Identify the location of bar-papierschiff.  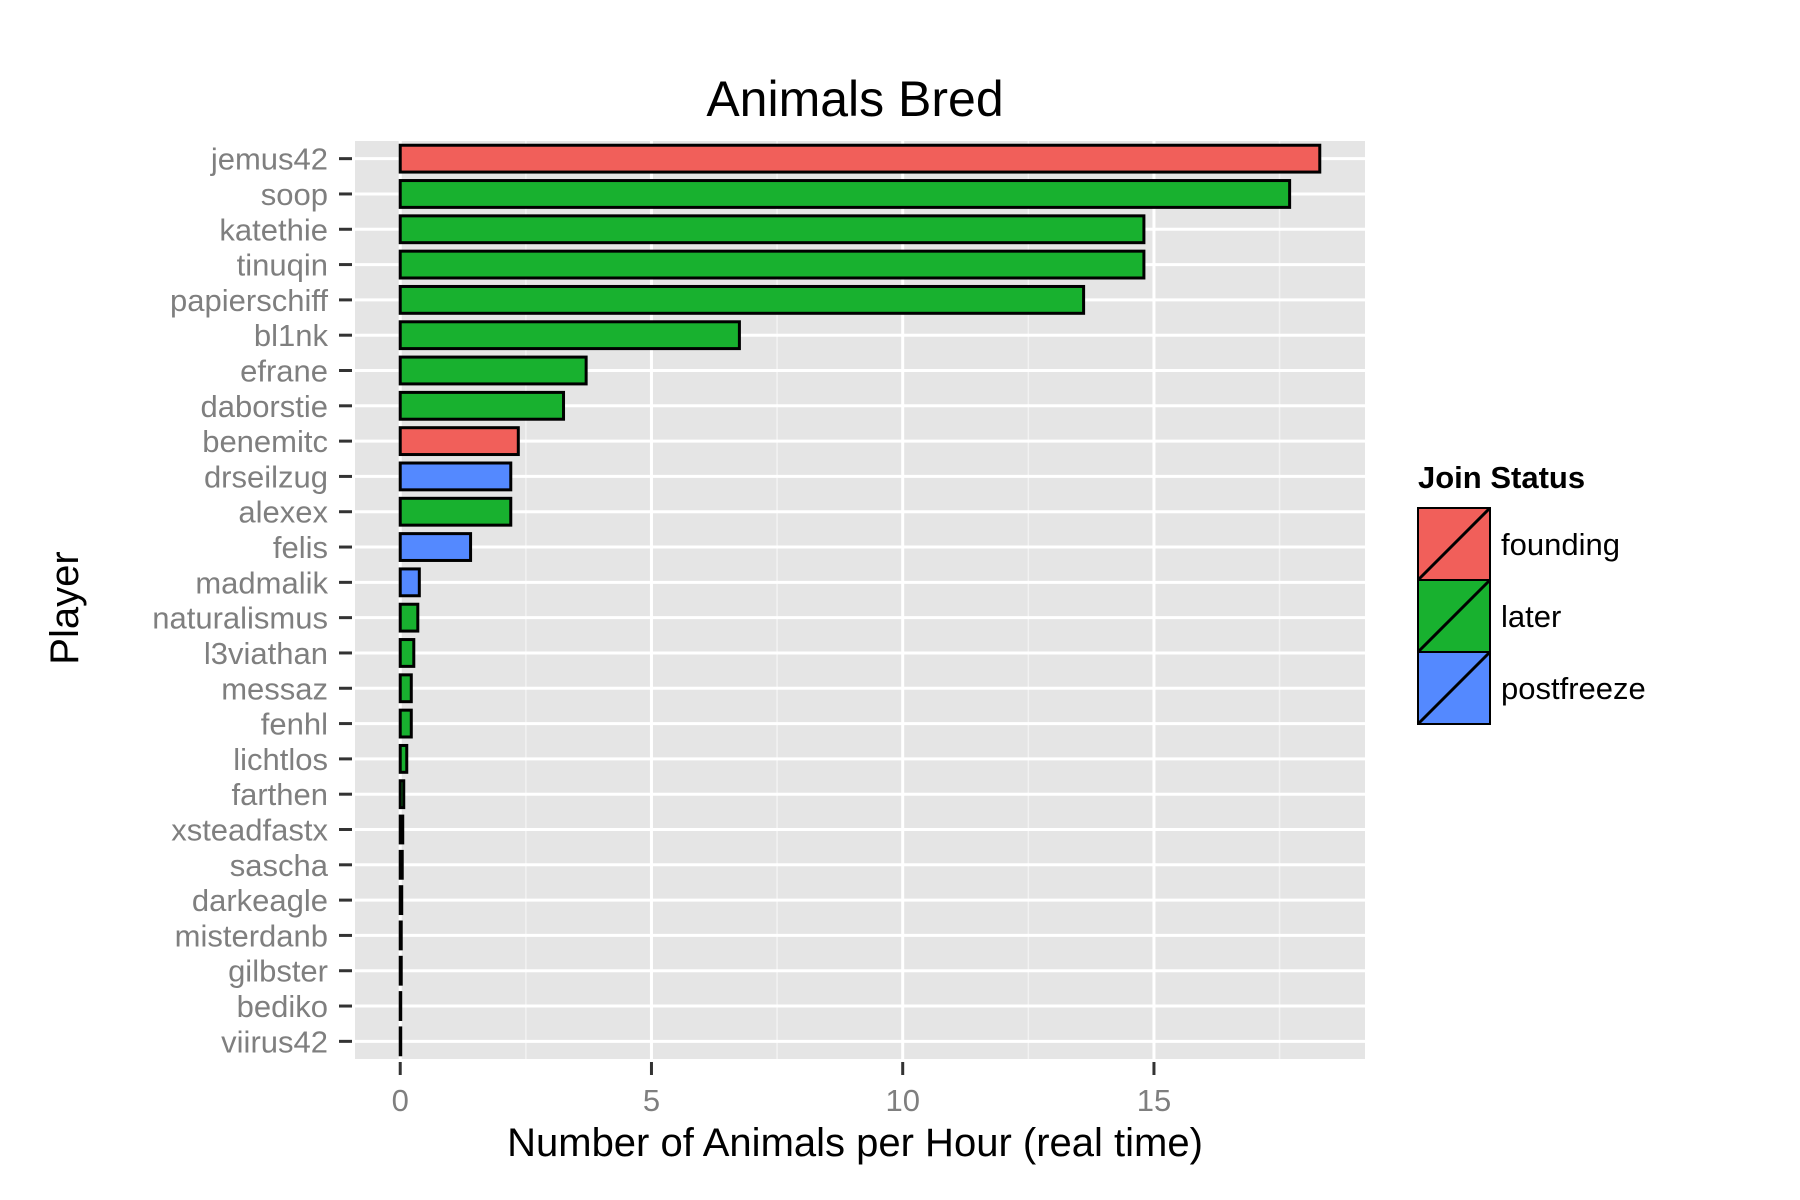
(742, 299).